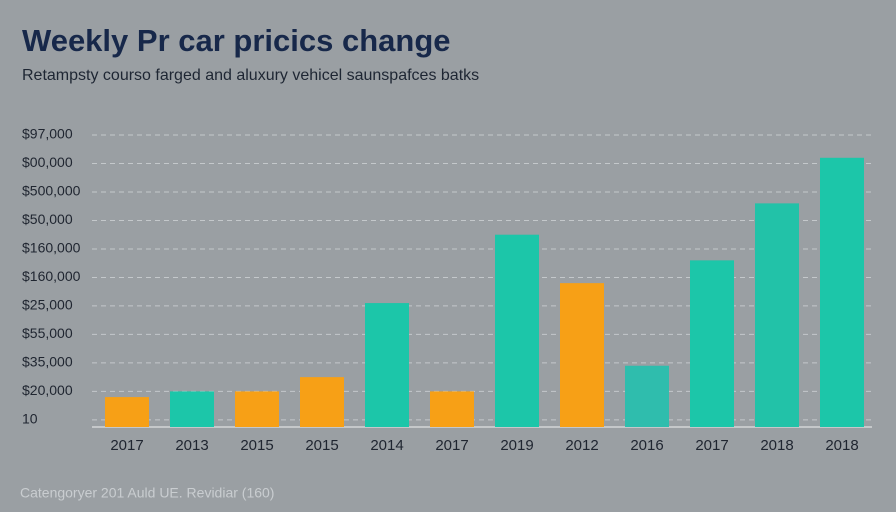 The width and height of the screenshot is (896, 512). What do you see at coordinates (30, 419) in the screenshot?
I see `y-tick-label: 10` at bounding box center [30, 419].